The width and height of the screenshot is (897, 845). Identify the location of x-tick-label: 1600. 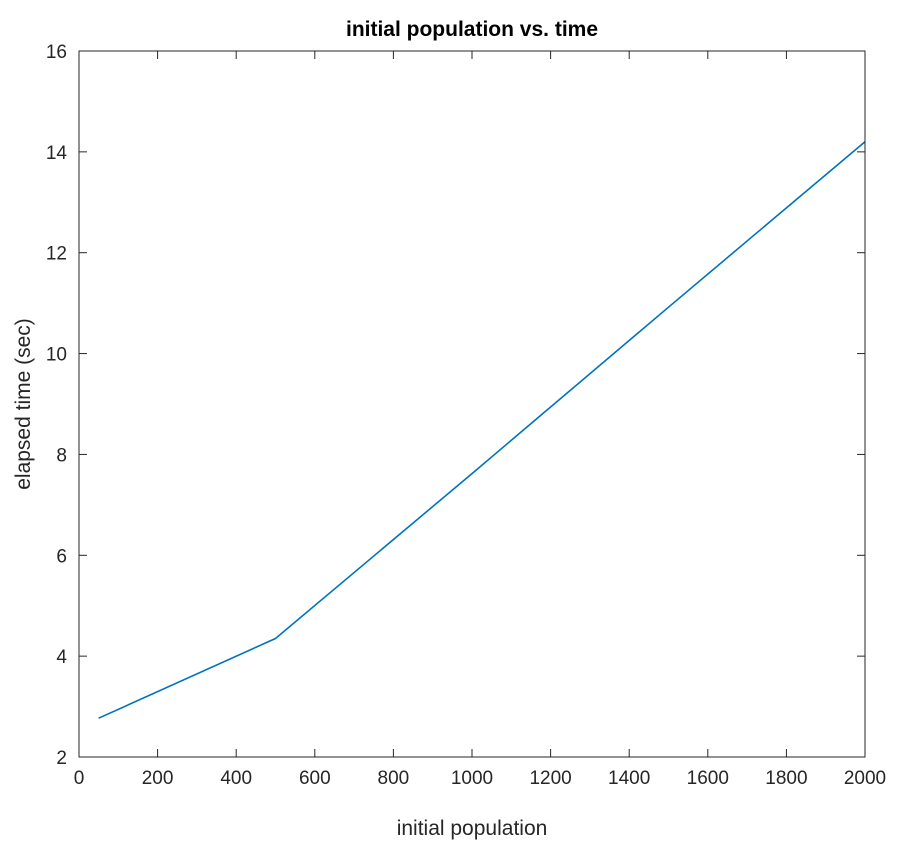
(708, 778).